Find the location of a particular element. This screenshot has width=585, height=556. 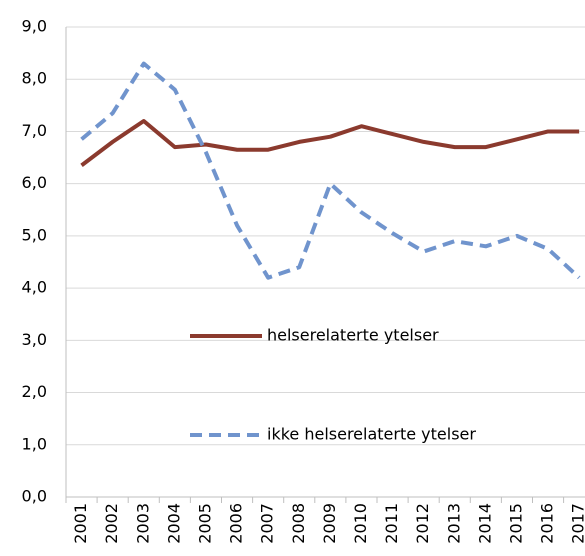

x-tick-label: 2011 is located at coordinates (391, 523).